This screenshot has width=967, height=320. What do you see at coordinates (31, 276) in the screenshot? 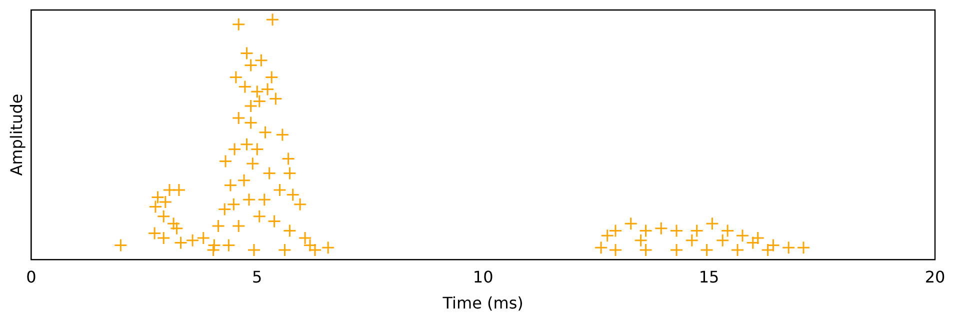
I see `x-tick-label: 0` at bounding box center [31, 276].